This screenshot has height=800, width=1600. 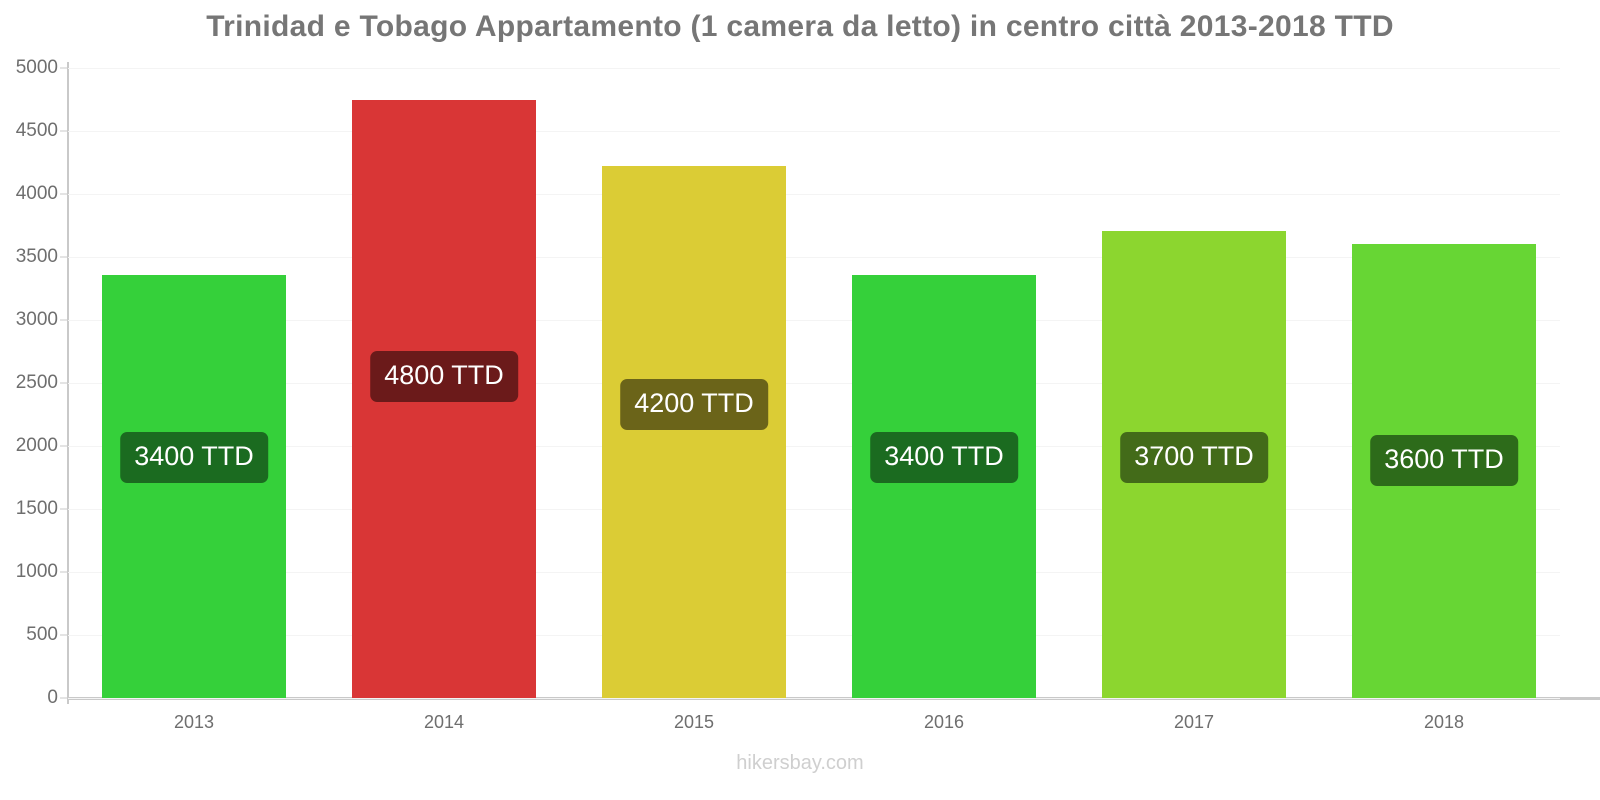 I want to click on y-axis-tick-label: 5000, so click(x=36, y=67).